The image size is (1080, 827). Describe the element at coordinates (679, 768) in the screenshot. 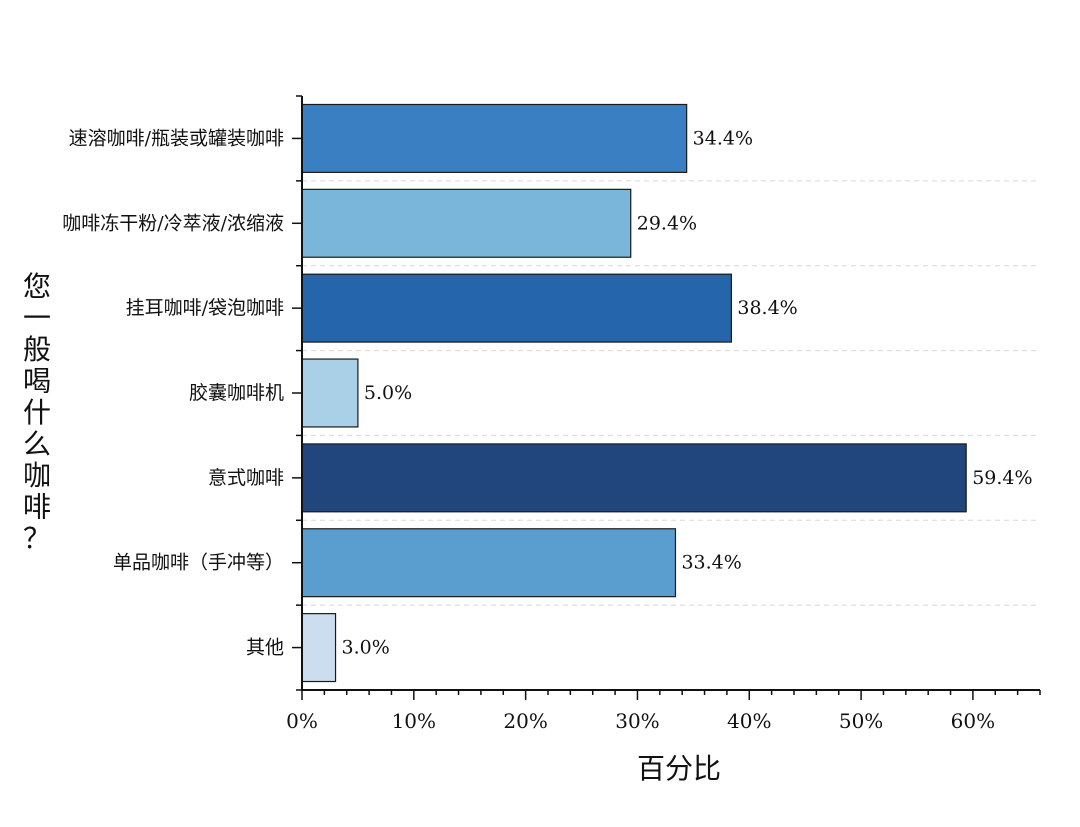

I see `x-axis-title: 百分比` at that location.